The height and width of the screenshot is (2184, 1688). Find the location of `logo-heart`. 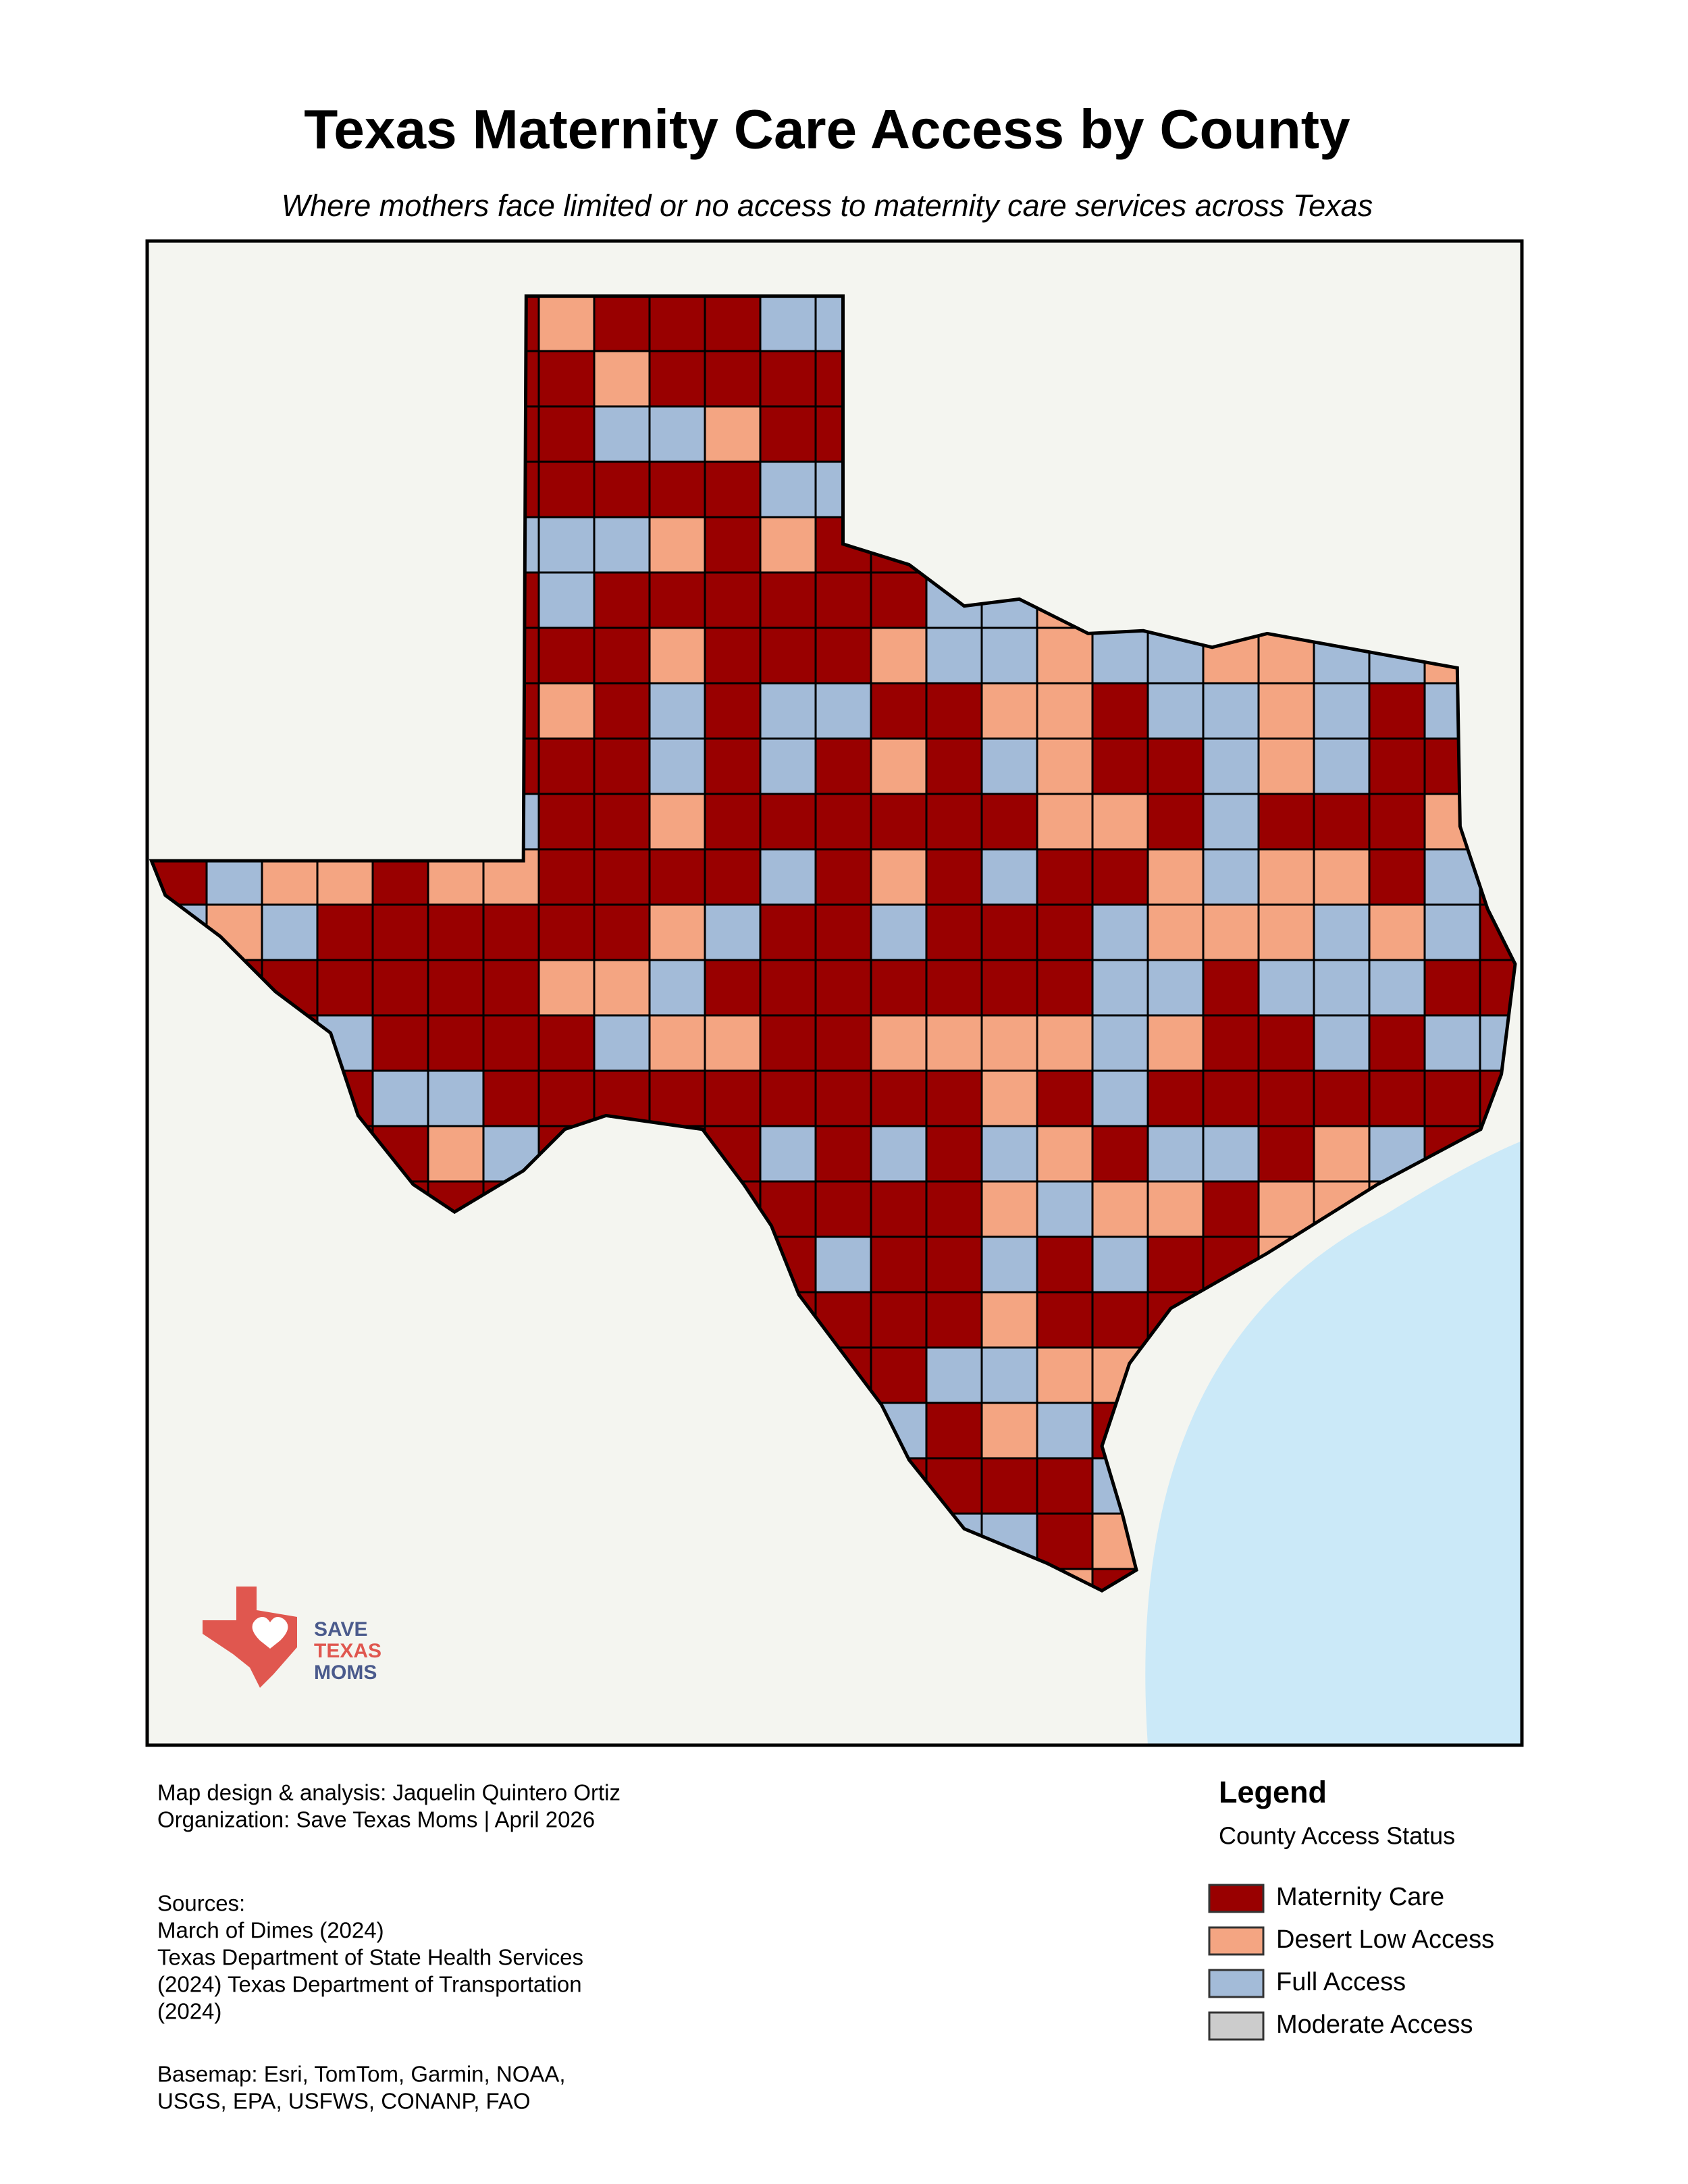

logo-heart is located at coordinates (270, 1633).